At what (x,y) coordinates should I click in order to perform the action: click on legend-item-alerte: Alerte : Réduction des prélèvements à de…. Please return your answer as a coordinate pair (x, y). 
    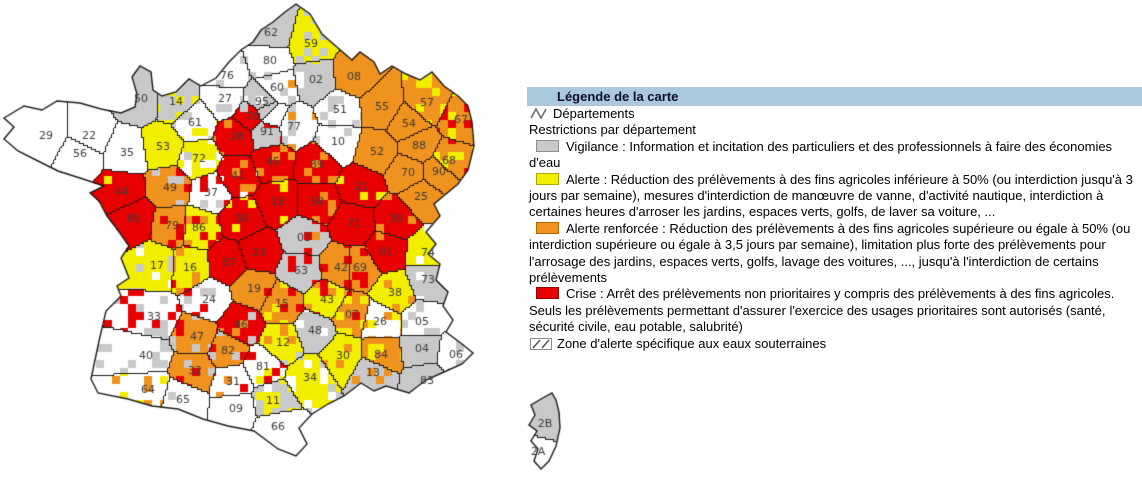
    Looking at the image, I should click on (834, 196).